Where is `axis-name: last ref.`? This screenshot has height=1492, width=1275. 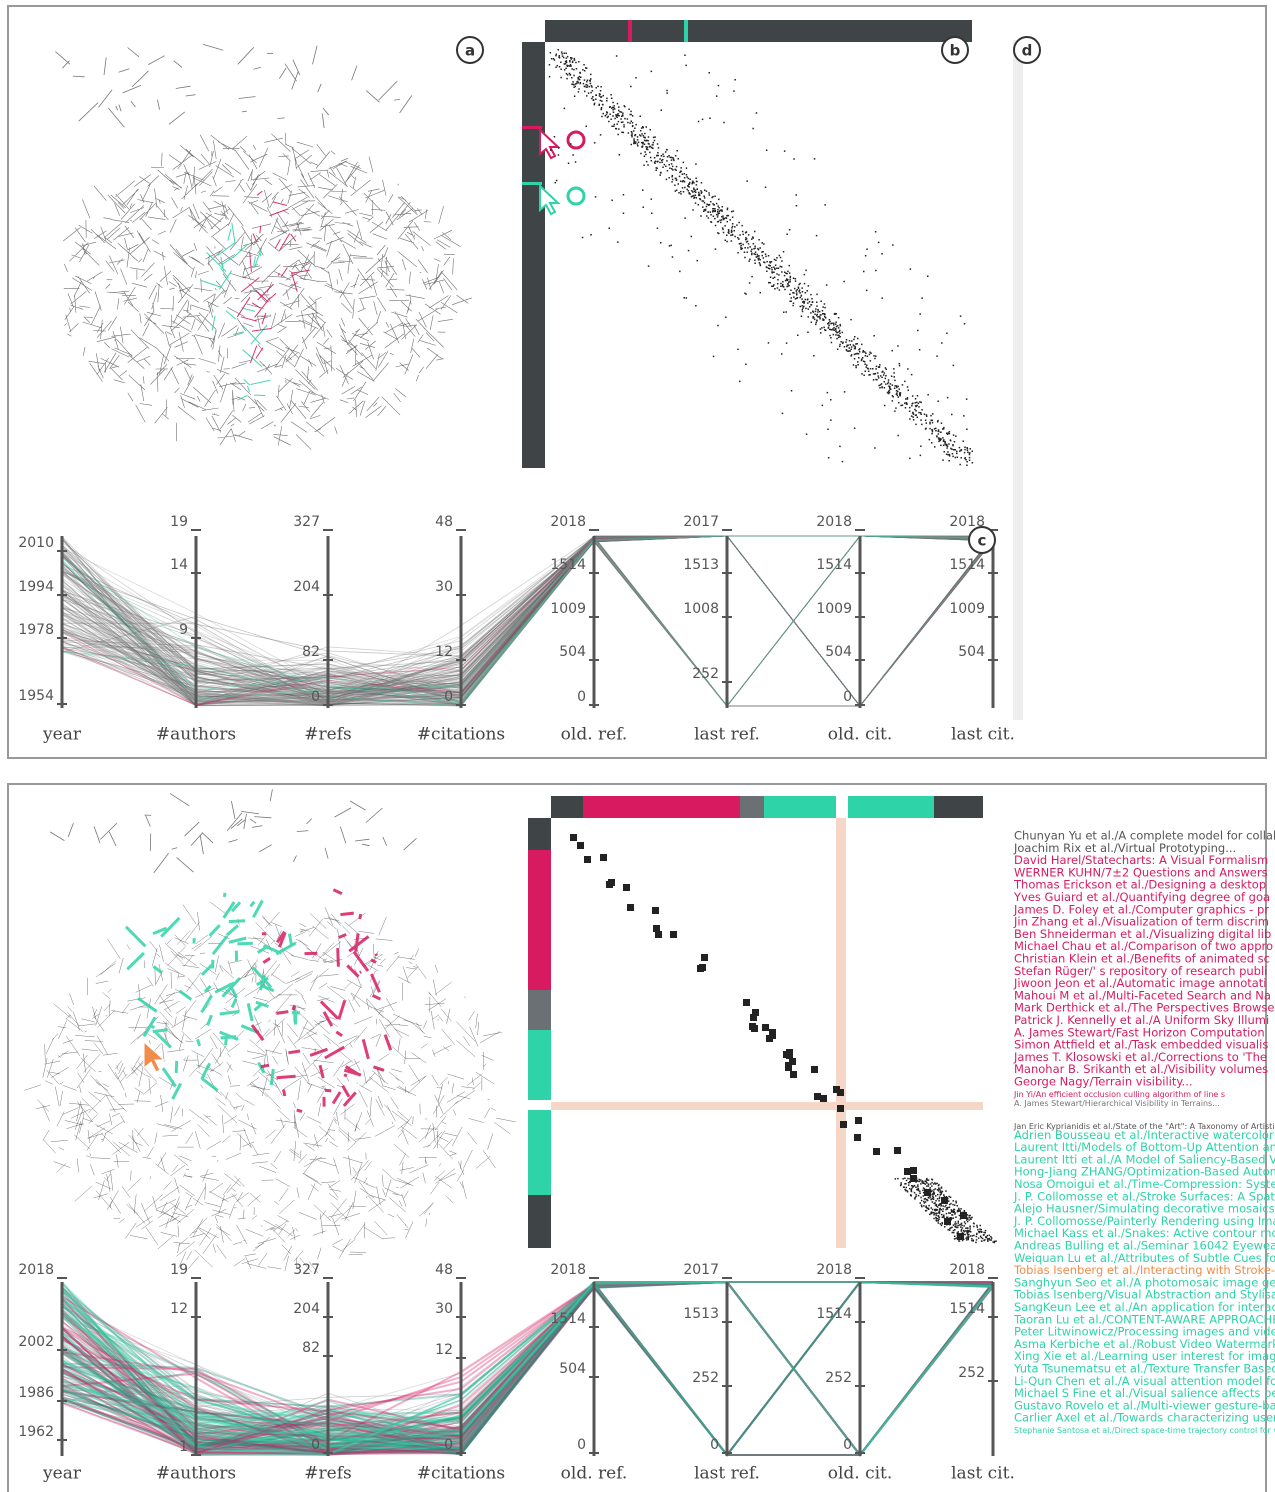 axis-name: last ref. is located at coordinates (727, 735).